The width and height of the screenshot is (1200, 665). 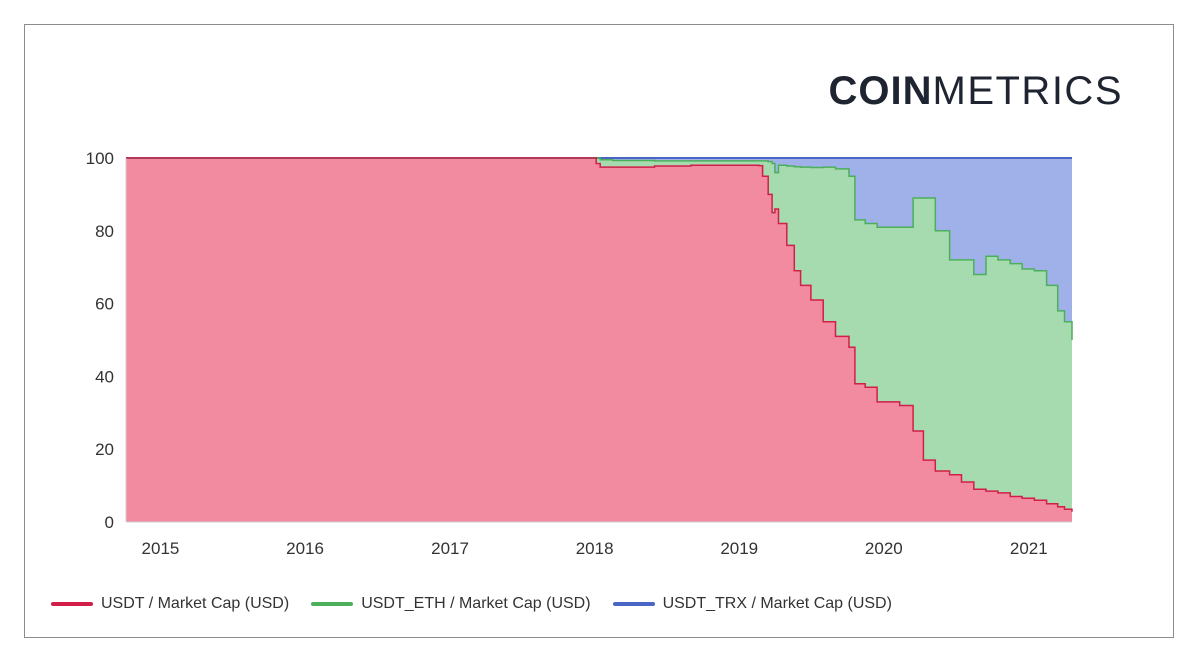 I want to click on y-tick-label: 60, so click(x=104, y=304).